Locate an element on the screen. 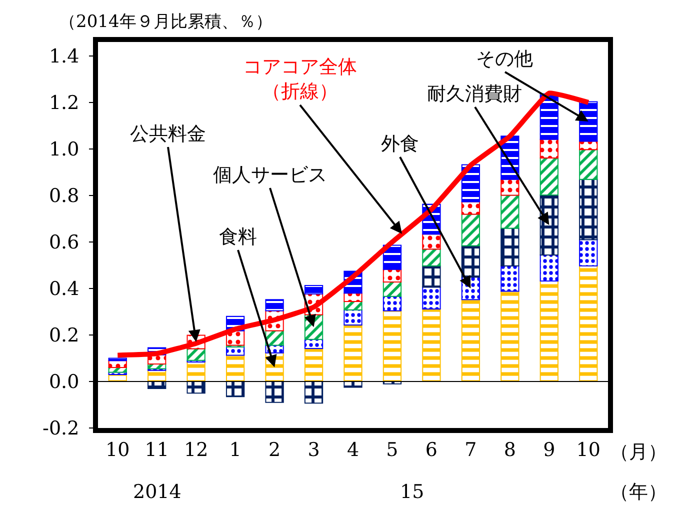 Image resolution: width=681 pixels, height=514 pixels. text: 食料 is located at coordinates (238, 237).